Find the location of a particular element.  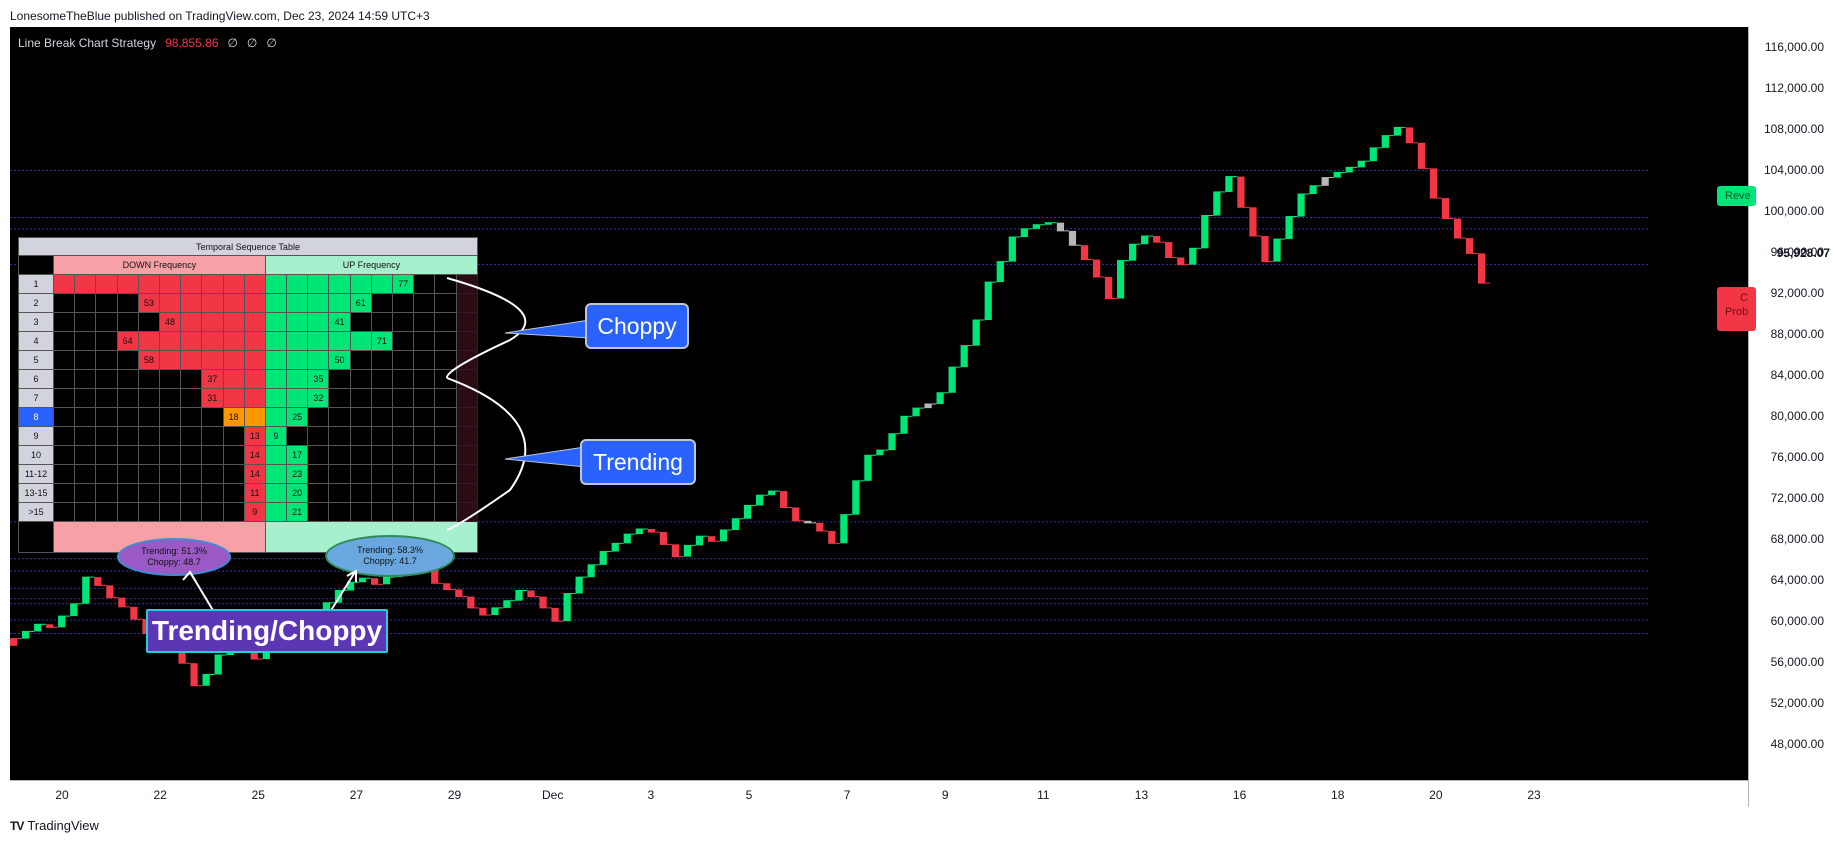

down-trending-text: Trending: 51.3% is located at coordinates (174, 551).